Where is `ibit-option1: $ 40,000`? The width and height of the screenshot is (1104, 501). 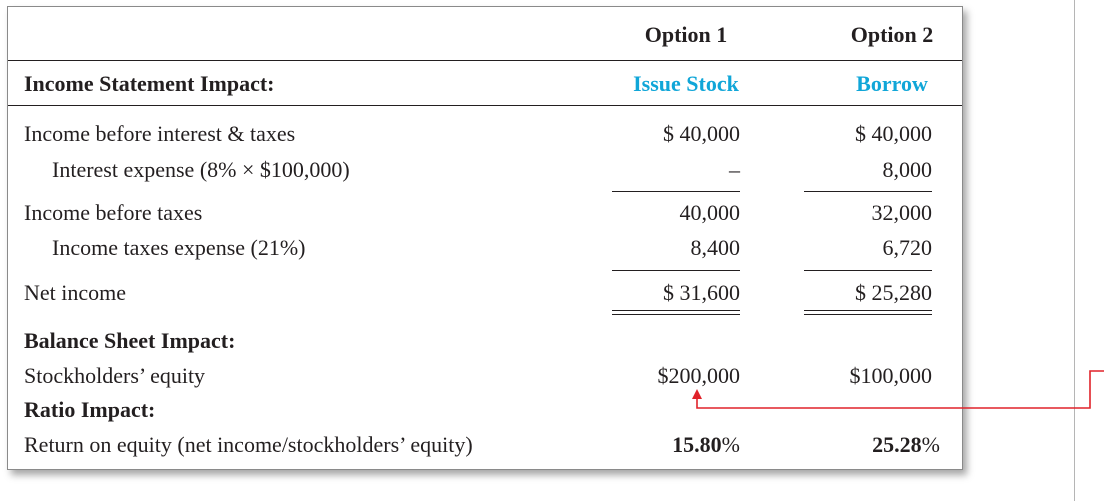
ibit-option1: $ 40,000 is located at coordinates (701, 133).